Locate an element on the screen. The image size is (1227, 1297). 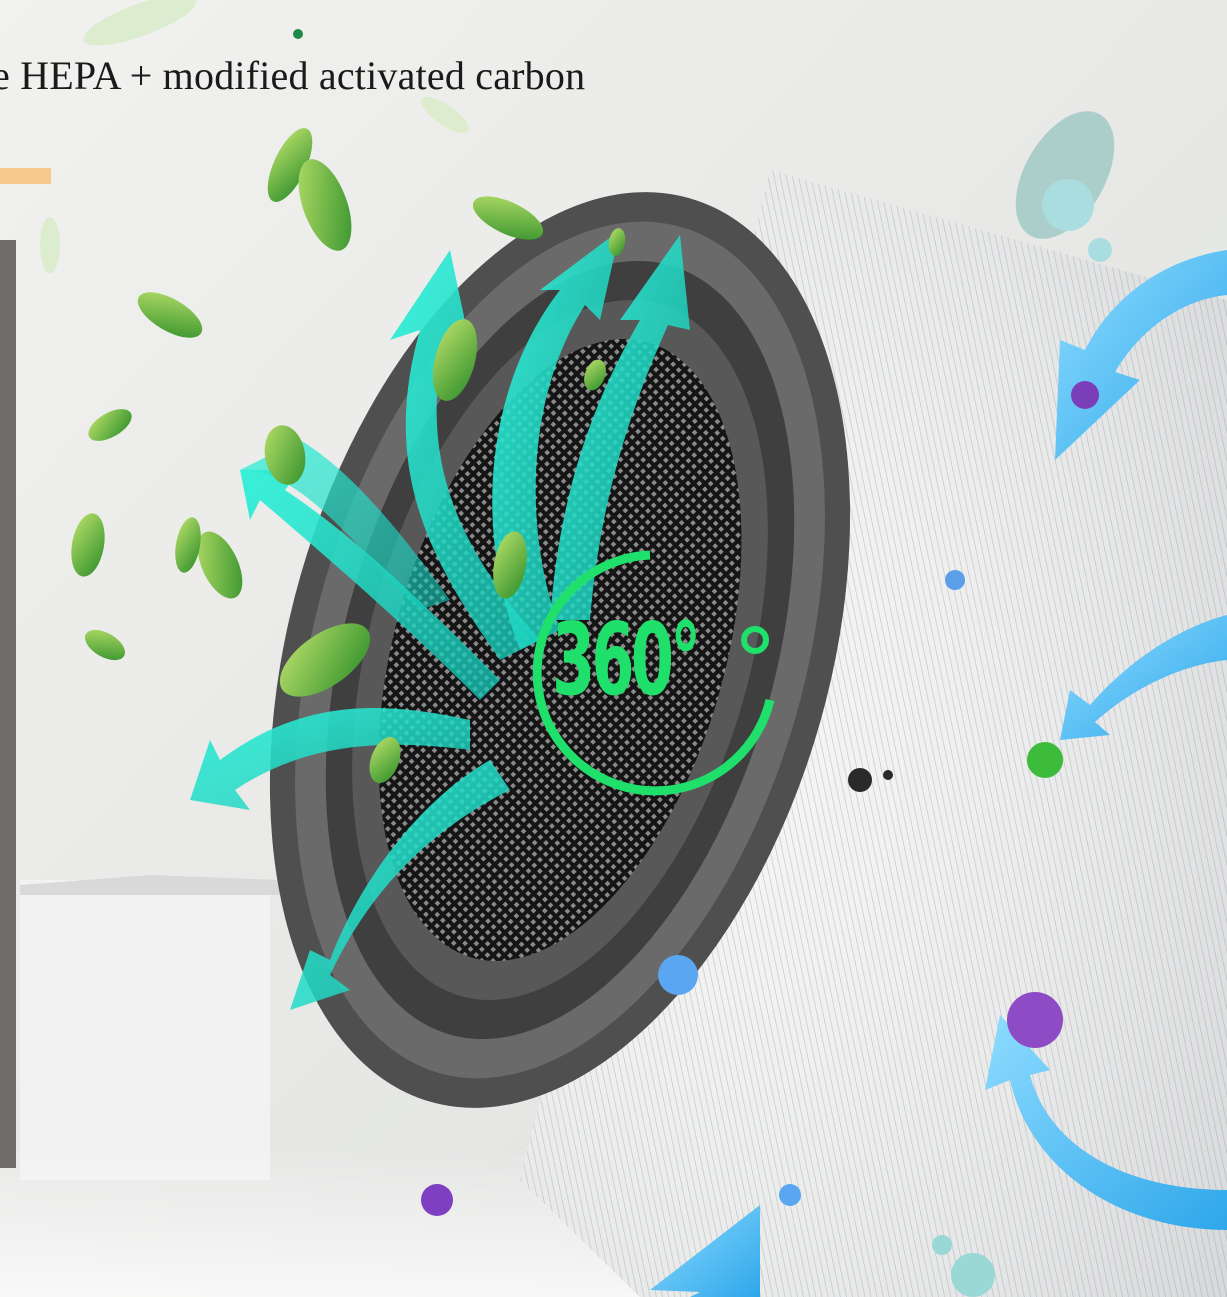
rotation-badge-text: 360° is located at coordinates (626, 659).